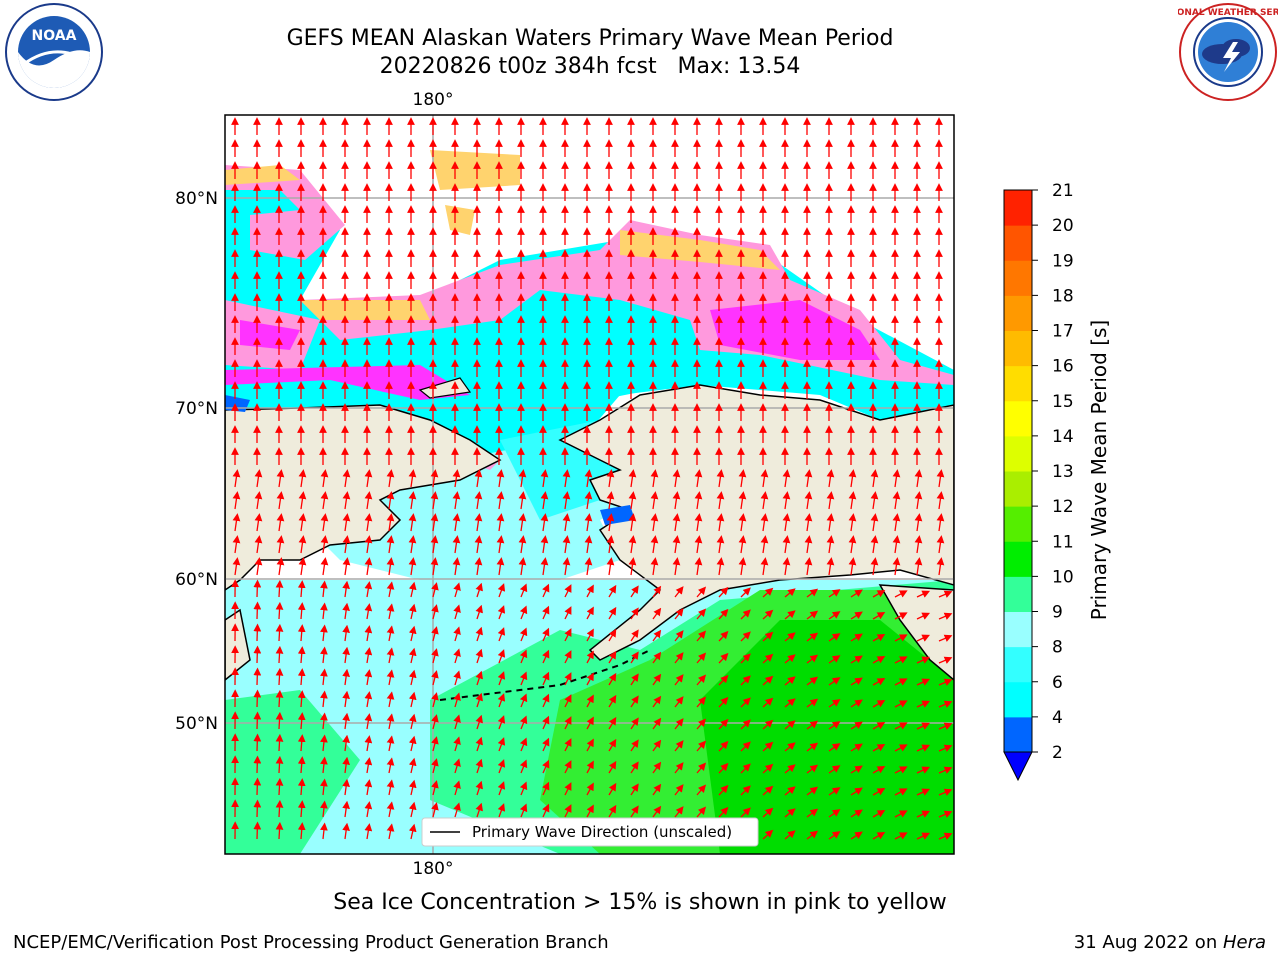 This screenshot has height=960, width=1280. Describe the element at coordinates (602, 832) in the screenshot. I see `legend-label: Primary Wave Direction (unscaled)` at that location.